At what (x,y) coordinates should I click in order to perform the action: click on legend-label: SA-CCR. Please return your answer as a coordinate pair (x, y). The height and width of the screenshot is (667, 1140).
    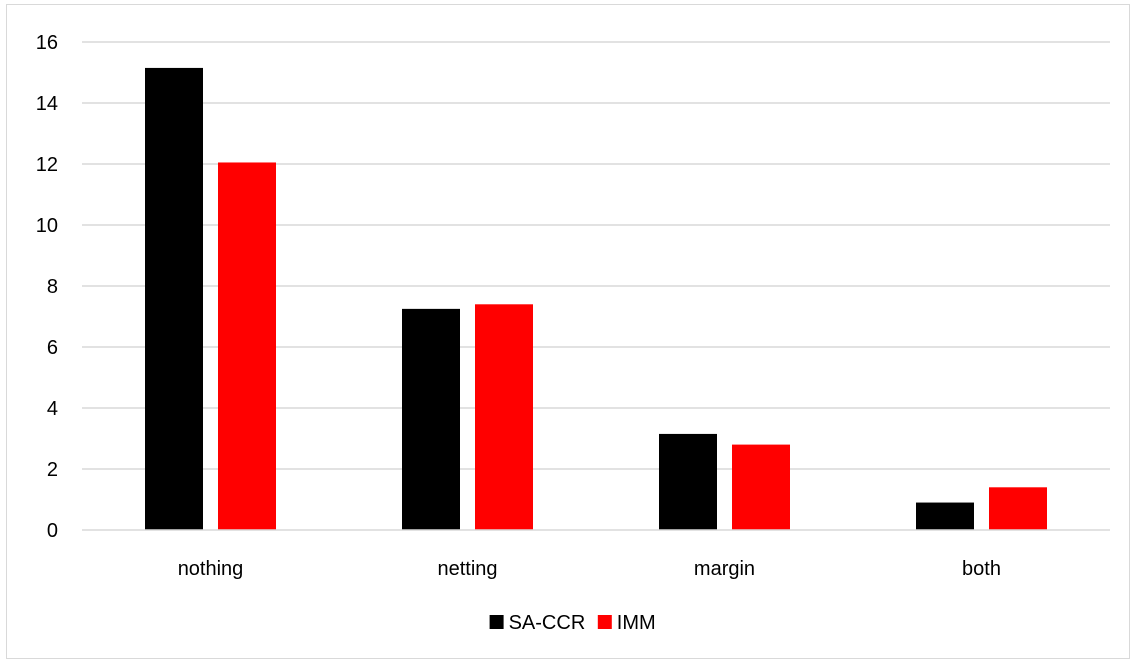
    Looking at the image, I should click on (547, 623).